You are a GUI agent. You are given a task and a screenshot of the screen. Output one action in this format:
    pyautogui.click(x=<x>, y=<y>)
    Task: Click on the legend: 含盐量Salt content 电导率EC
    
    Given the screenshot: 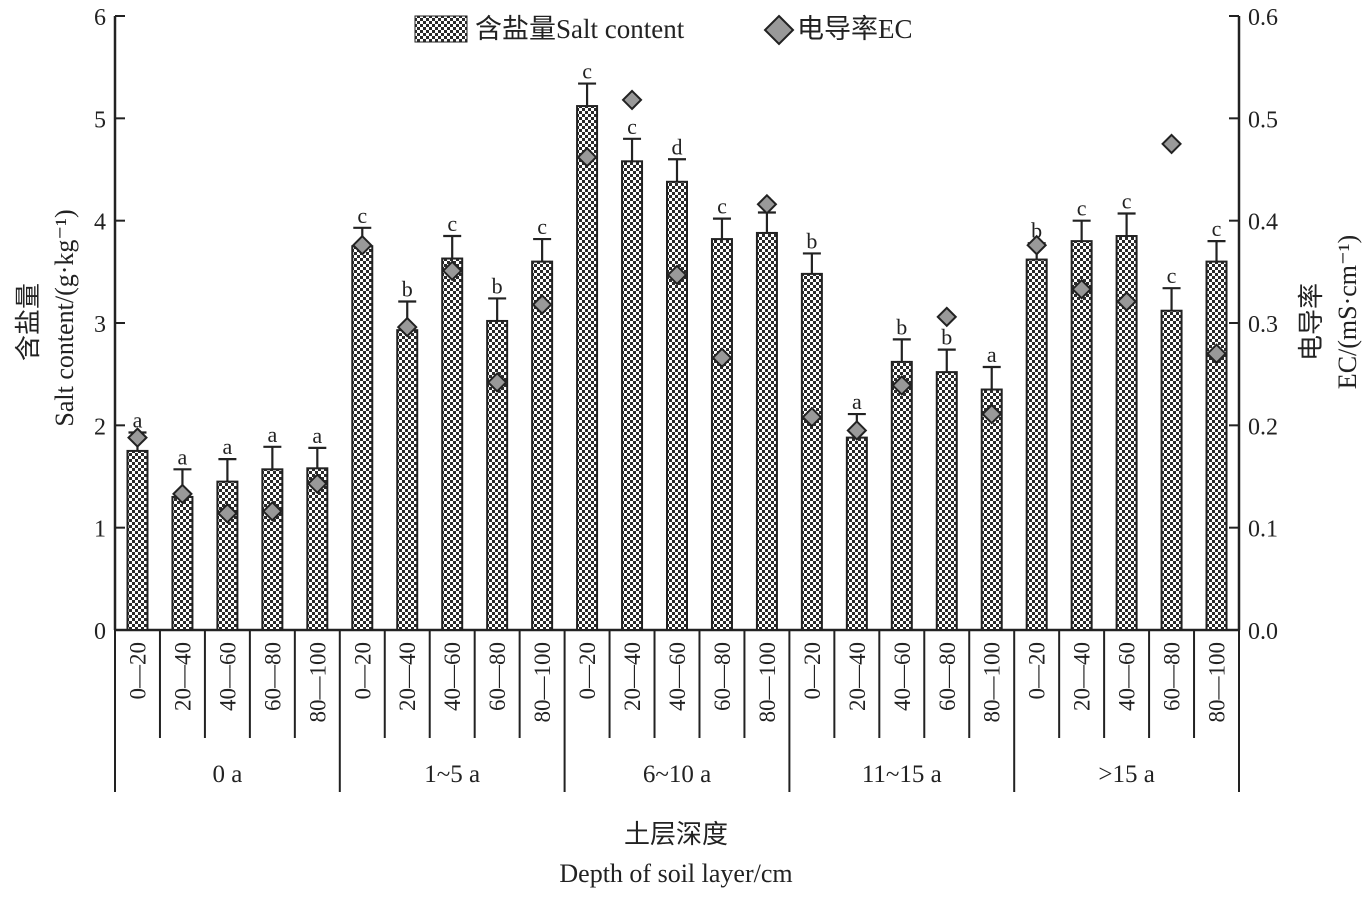 What is the action you would take?
    pyautogui.click(x=663, y=30)
    